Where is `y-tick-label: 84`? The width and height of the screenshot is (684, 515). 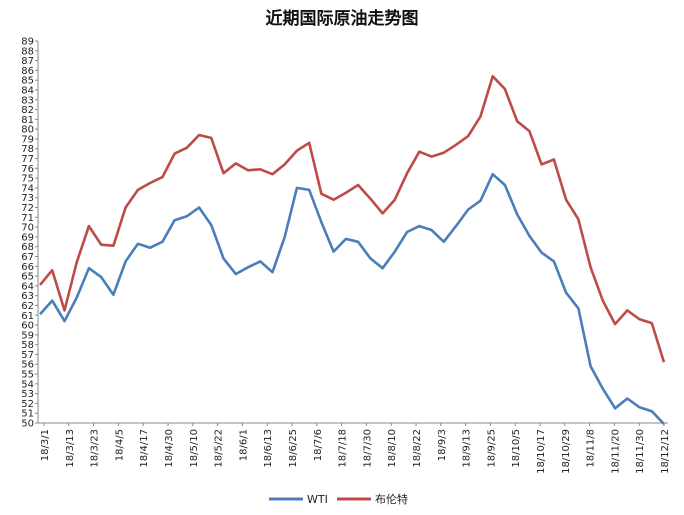
y-tick-label: 84 is located at coordinates (27, 90).